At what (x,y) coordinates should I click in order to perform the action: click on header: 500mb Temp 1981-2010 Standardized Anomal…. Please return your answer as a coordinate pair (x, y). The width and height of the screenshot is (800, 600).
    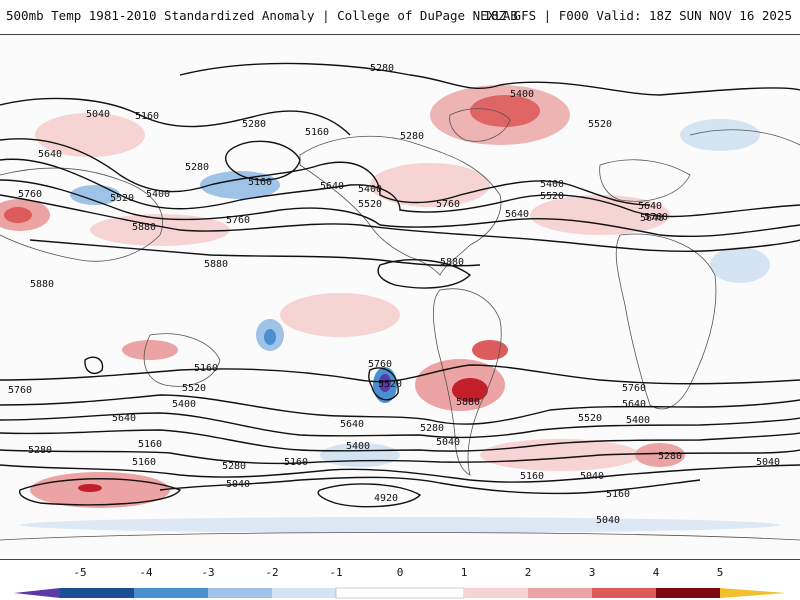
    Looking at the image, I should click on (400, 17).